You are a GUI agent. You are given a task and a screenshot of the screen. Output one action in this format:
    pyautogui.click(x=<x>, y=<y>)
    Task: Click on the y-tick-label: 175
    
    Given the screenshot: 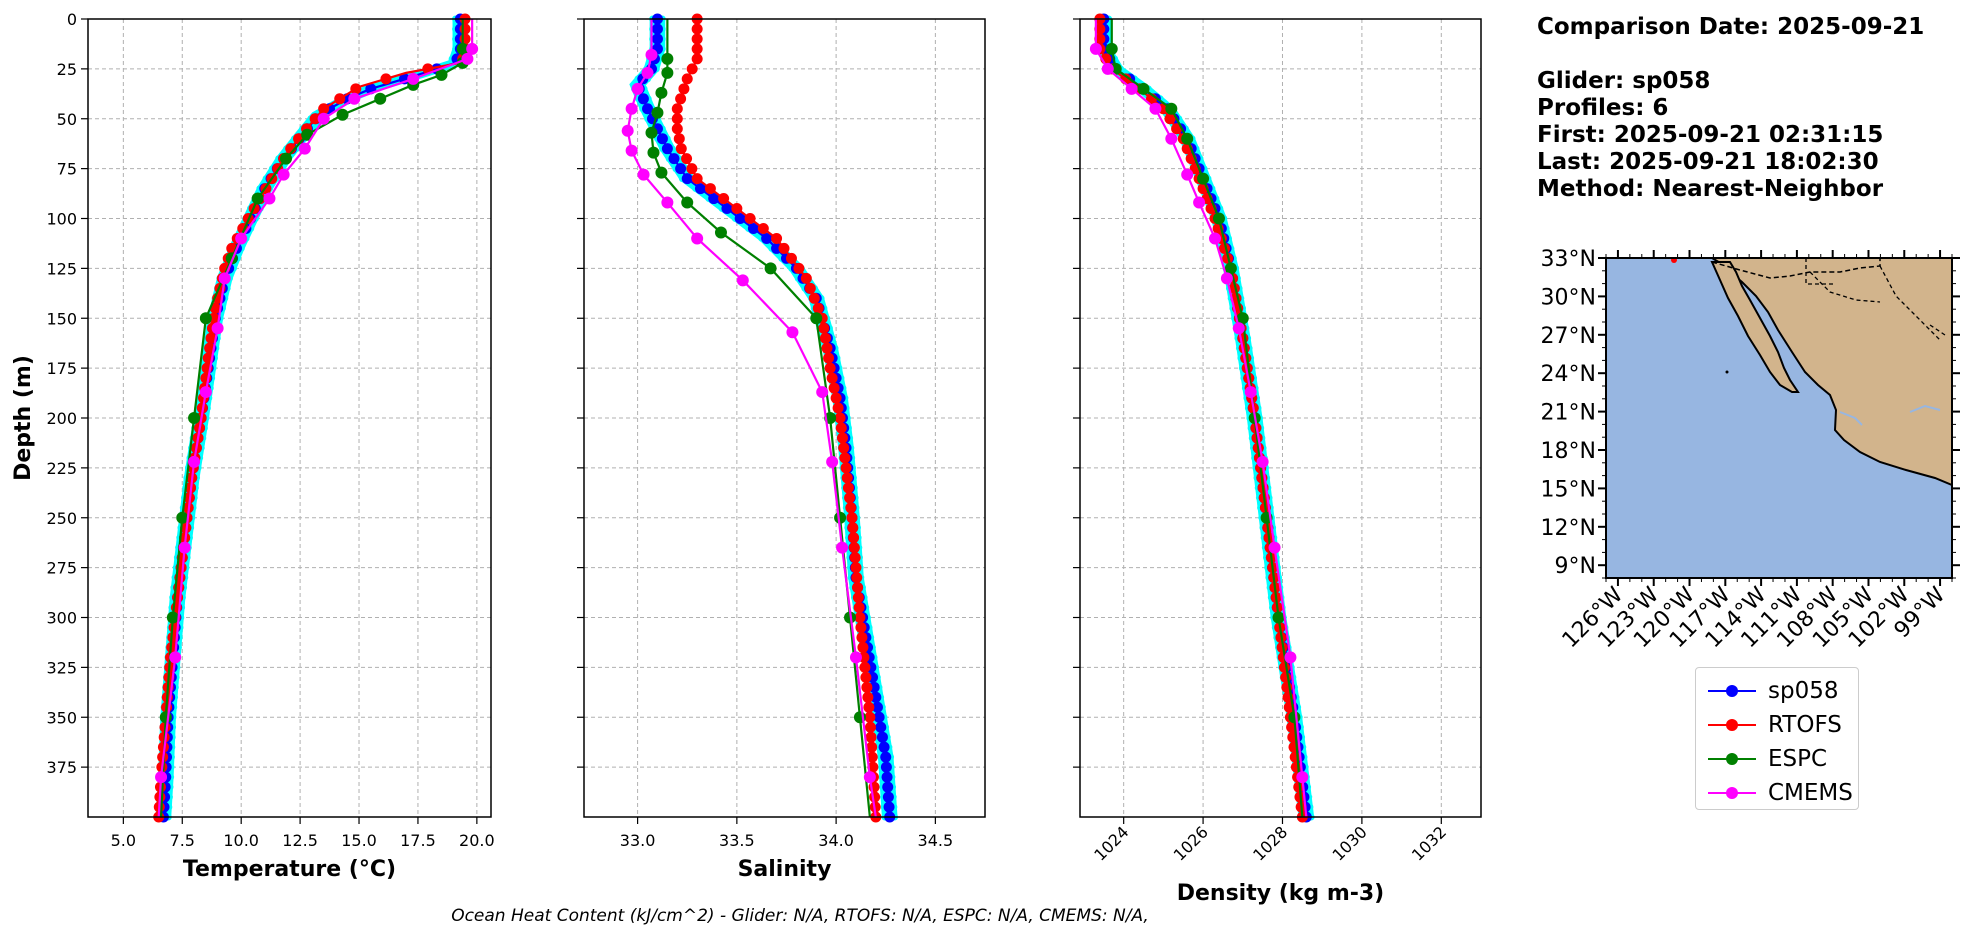 What is the action you would take?
    pyautogui.click(x=61, y=368)
    